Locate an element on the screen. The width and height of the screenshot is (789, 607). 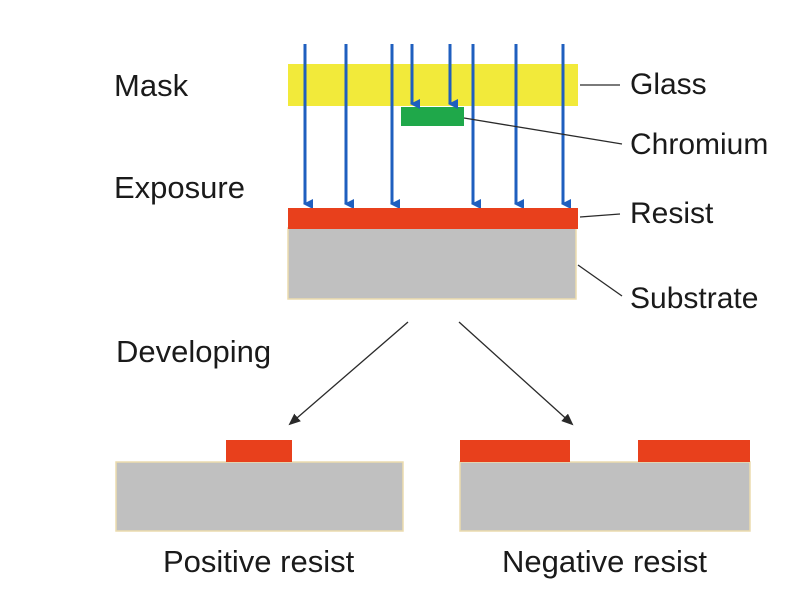
resist-leader-line is located at coordinates (600, 215).